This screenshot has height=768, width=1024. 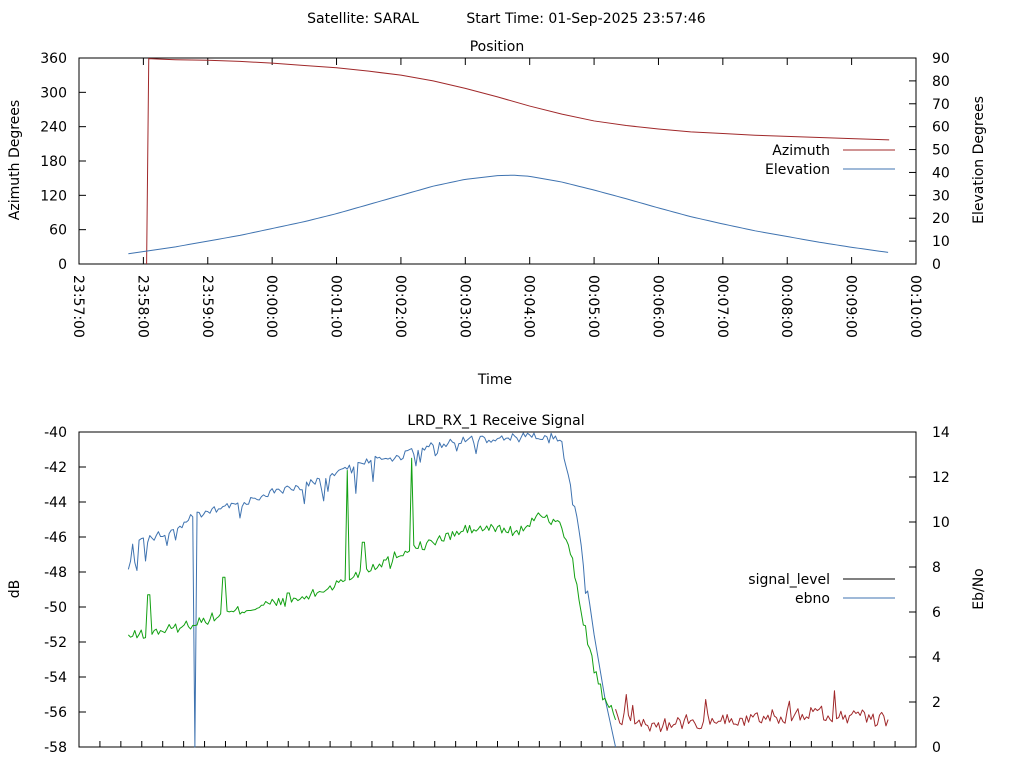 What do you see at coordinates (915, 306) in the screenshot?
I see `position-x-tick-label: 00:10:00` at bounding box center [915, 306].